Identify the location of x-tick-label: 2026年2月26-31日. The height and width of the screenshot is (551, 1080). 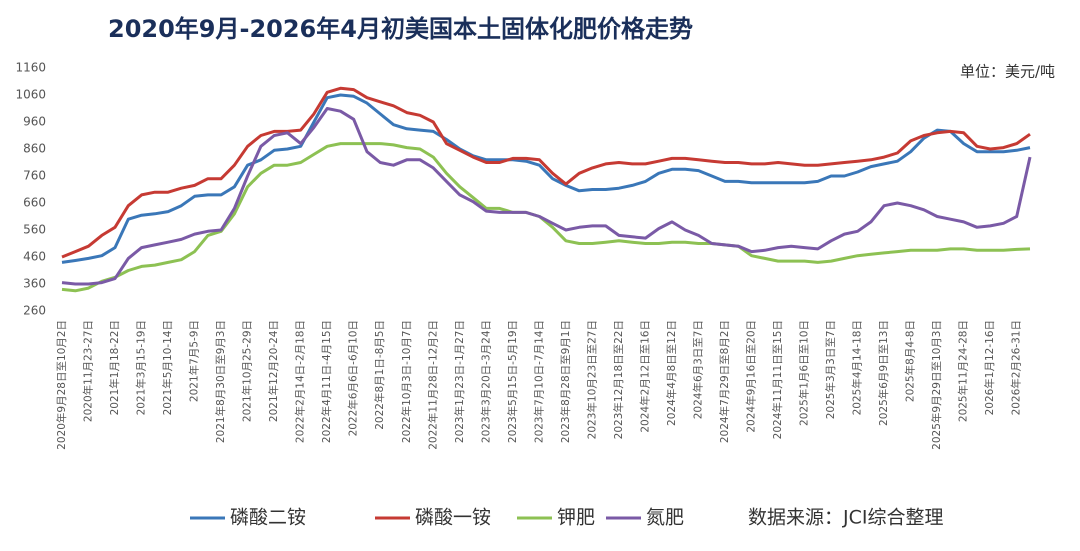
(1016, 367).